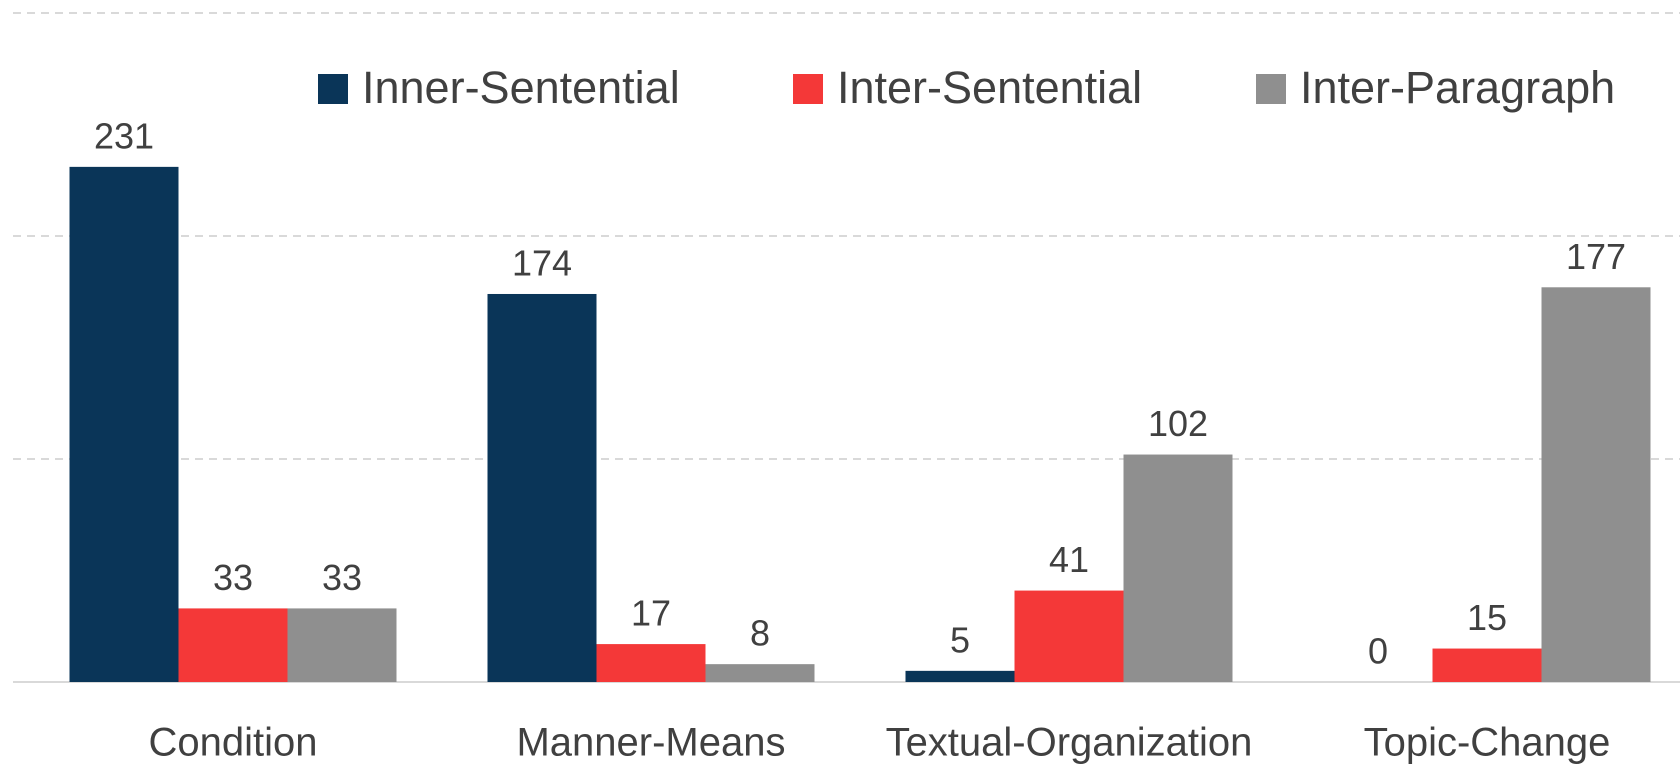 The image size is (1680, 768). I want to click on legend-label: Inner-Sentential, so click(521, 87).